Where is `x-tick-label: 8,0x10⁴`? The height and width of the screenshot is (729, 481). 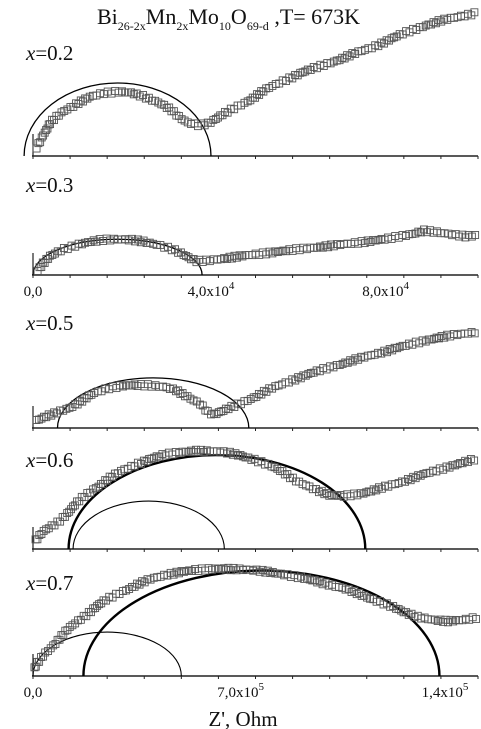 x-tick-label: 8,0x10⁴ is located at coordinates (385, 290).